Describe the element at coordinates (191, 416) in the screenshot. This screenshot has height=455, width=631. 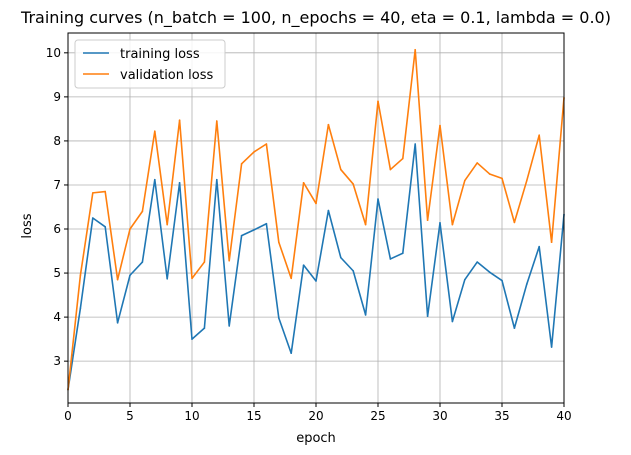
I see `x-tick-label: 10` at that location.